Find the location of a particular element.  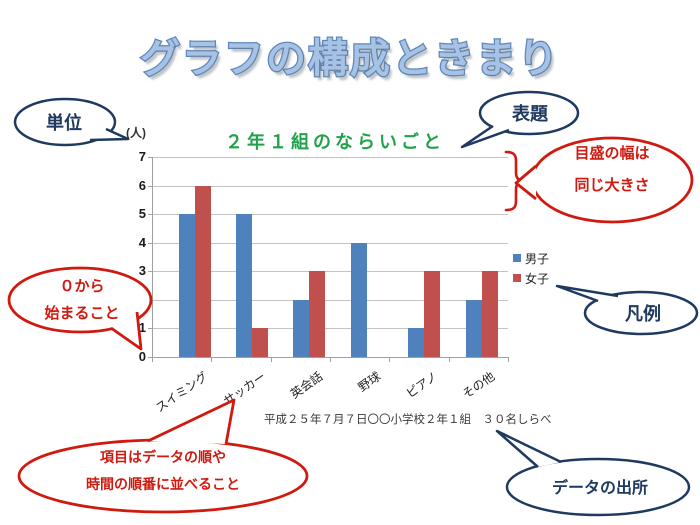

legend-item: 女子 is located at coordinates (531, 278).